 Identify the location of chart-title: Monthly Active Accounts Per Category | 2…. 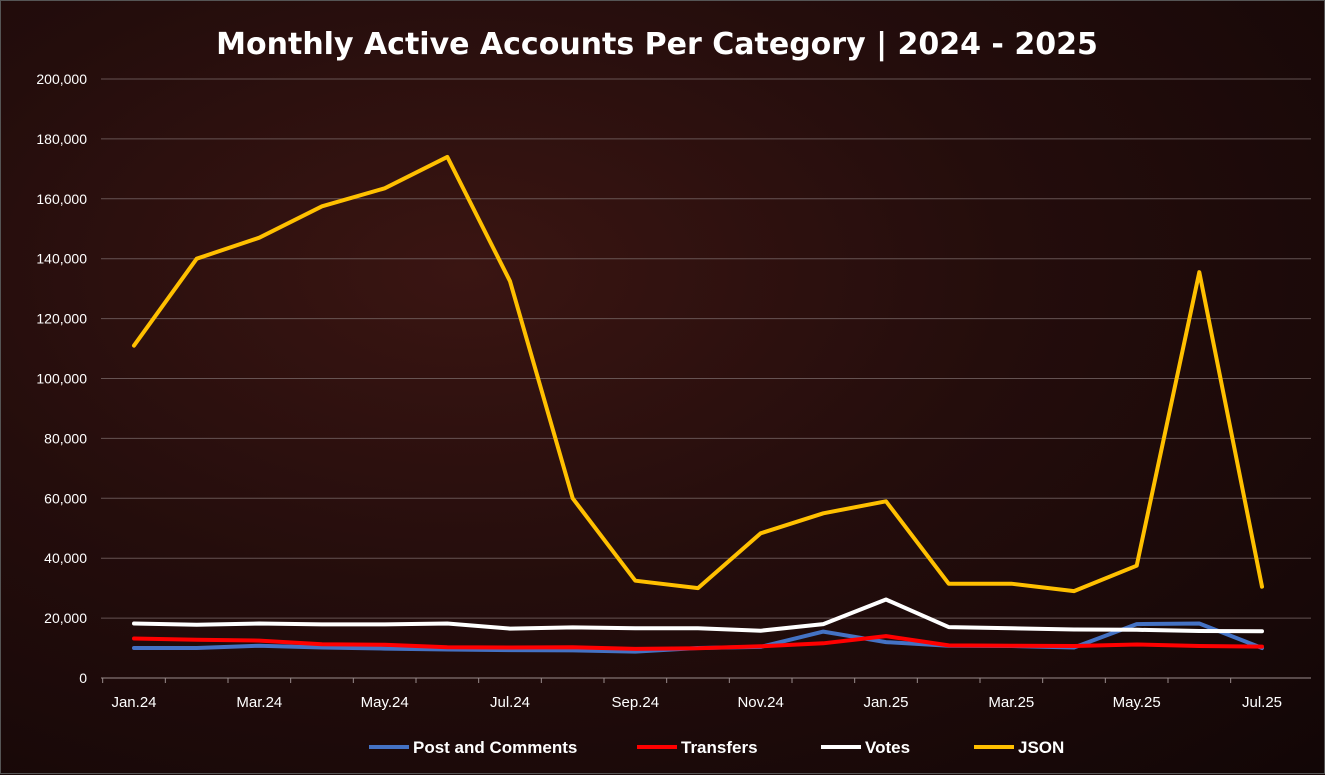
(657, 44).